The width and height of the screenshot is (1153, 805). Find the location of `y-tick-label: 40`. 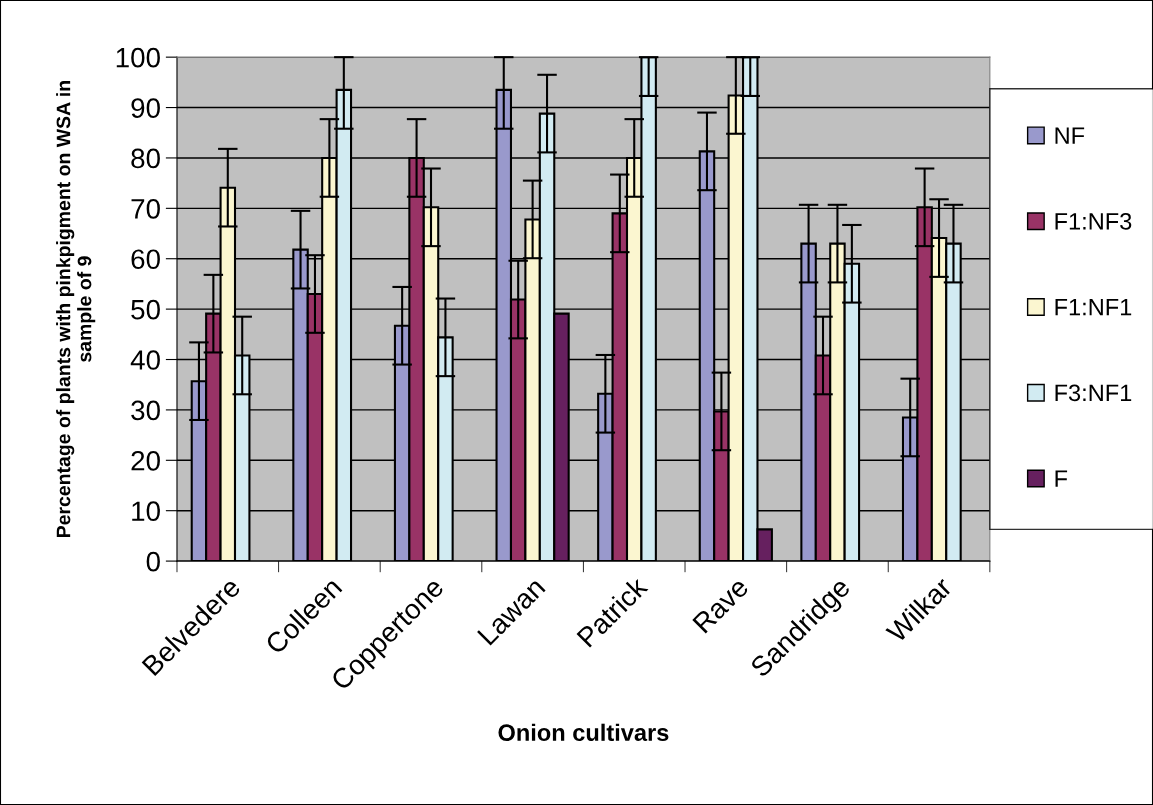

y-tick-label: 40 is located at coordinates (145, 360).